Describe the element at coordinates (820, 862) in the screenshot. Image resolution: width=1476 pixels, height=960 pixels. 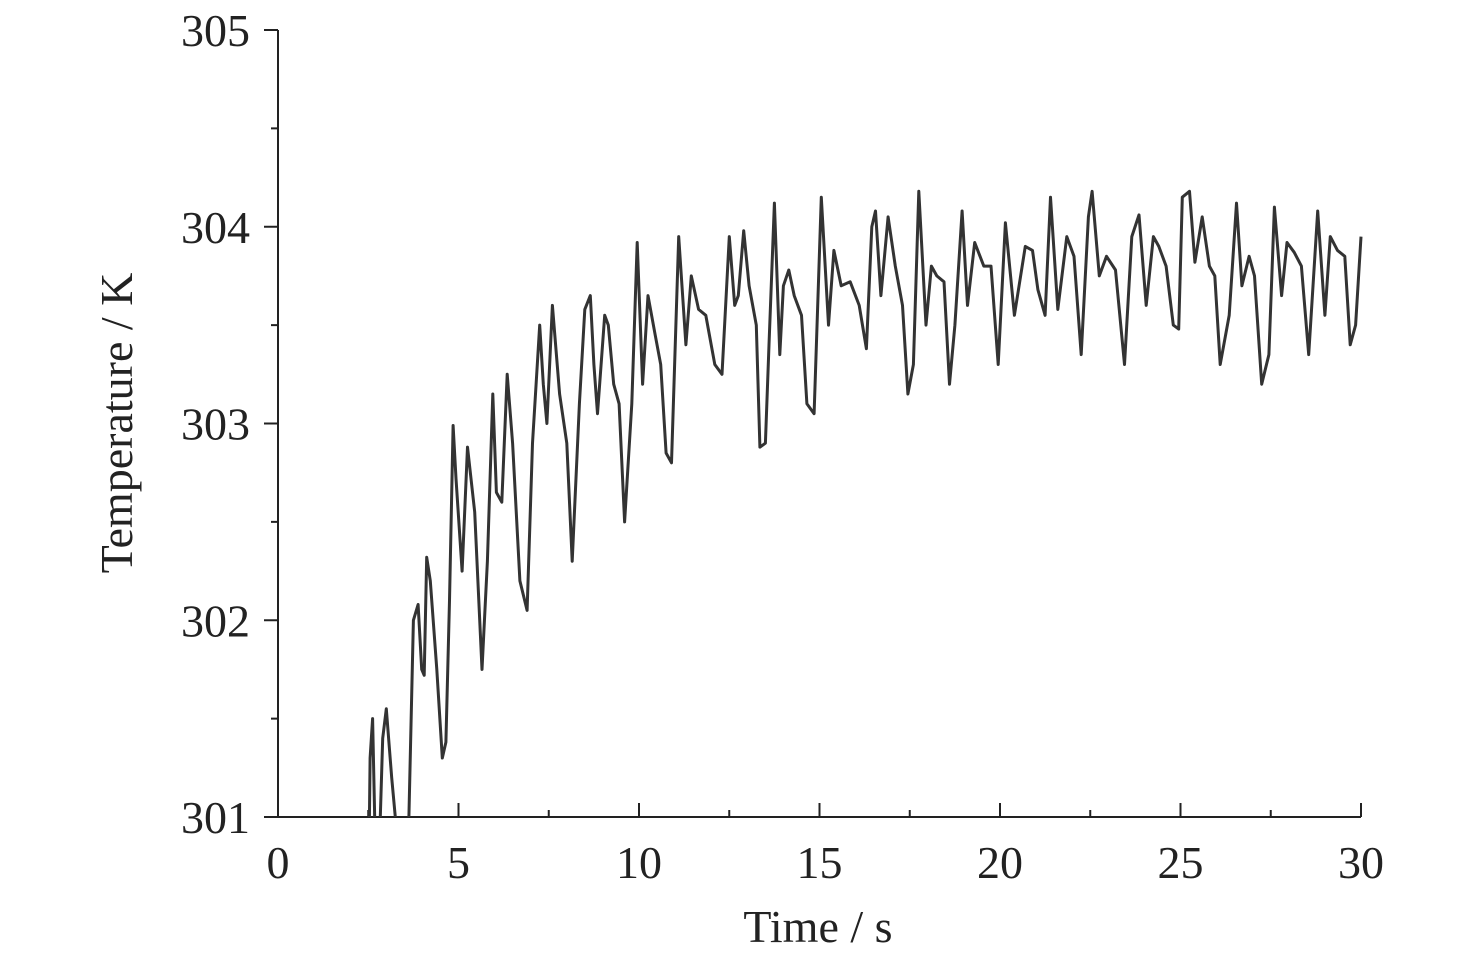
I see `x-tick-label: 15` at that location.